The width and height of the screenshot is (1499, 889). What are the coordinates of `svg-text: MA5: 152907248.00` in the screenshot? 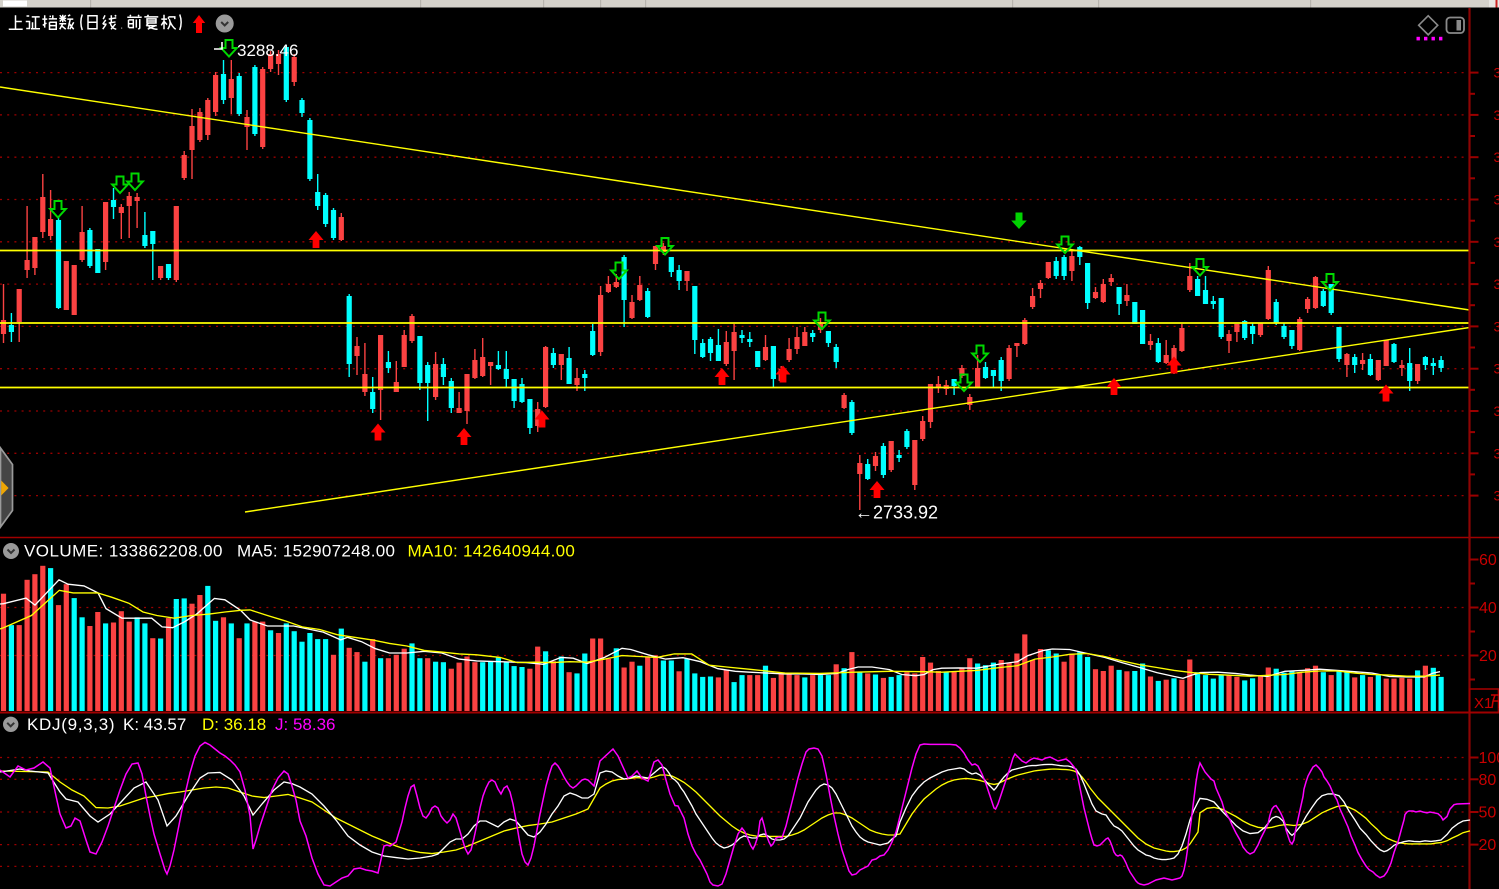 It's located at (316, 551).